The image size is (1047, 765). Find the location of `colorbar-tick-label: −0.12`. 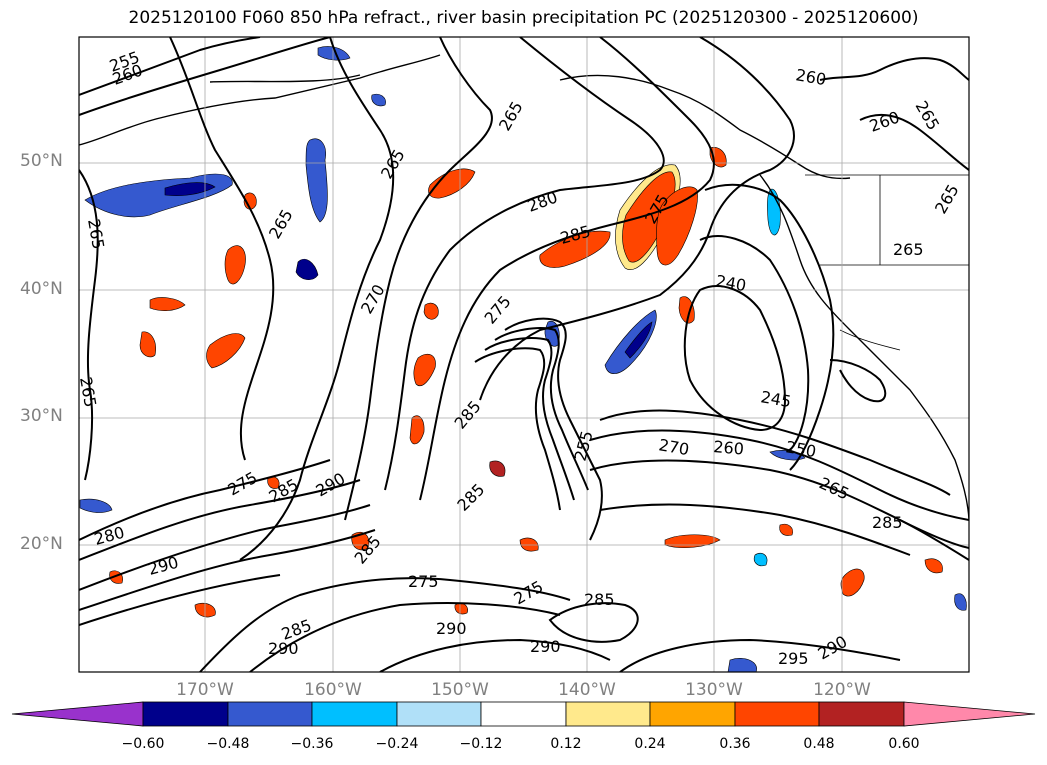

colorbar-tick-label: −0.12 is located at coordinates (481, 744).